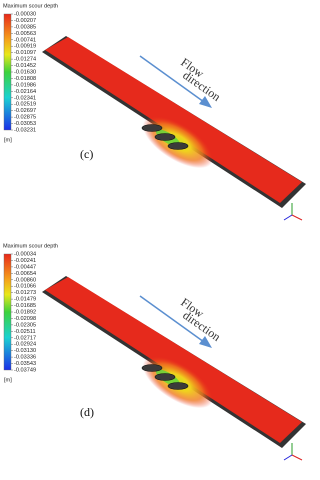 The width and height of the screenshot is (320, 480). I want to click on colorbar-tick-label: -0.02511, so click(25, 332).